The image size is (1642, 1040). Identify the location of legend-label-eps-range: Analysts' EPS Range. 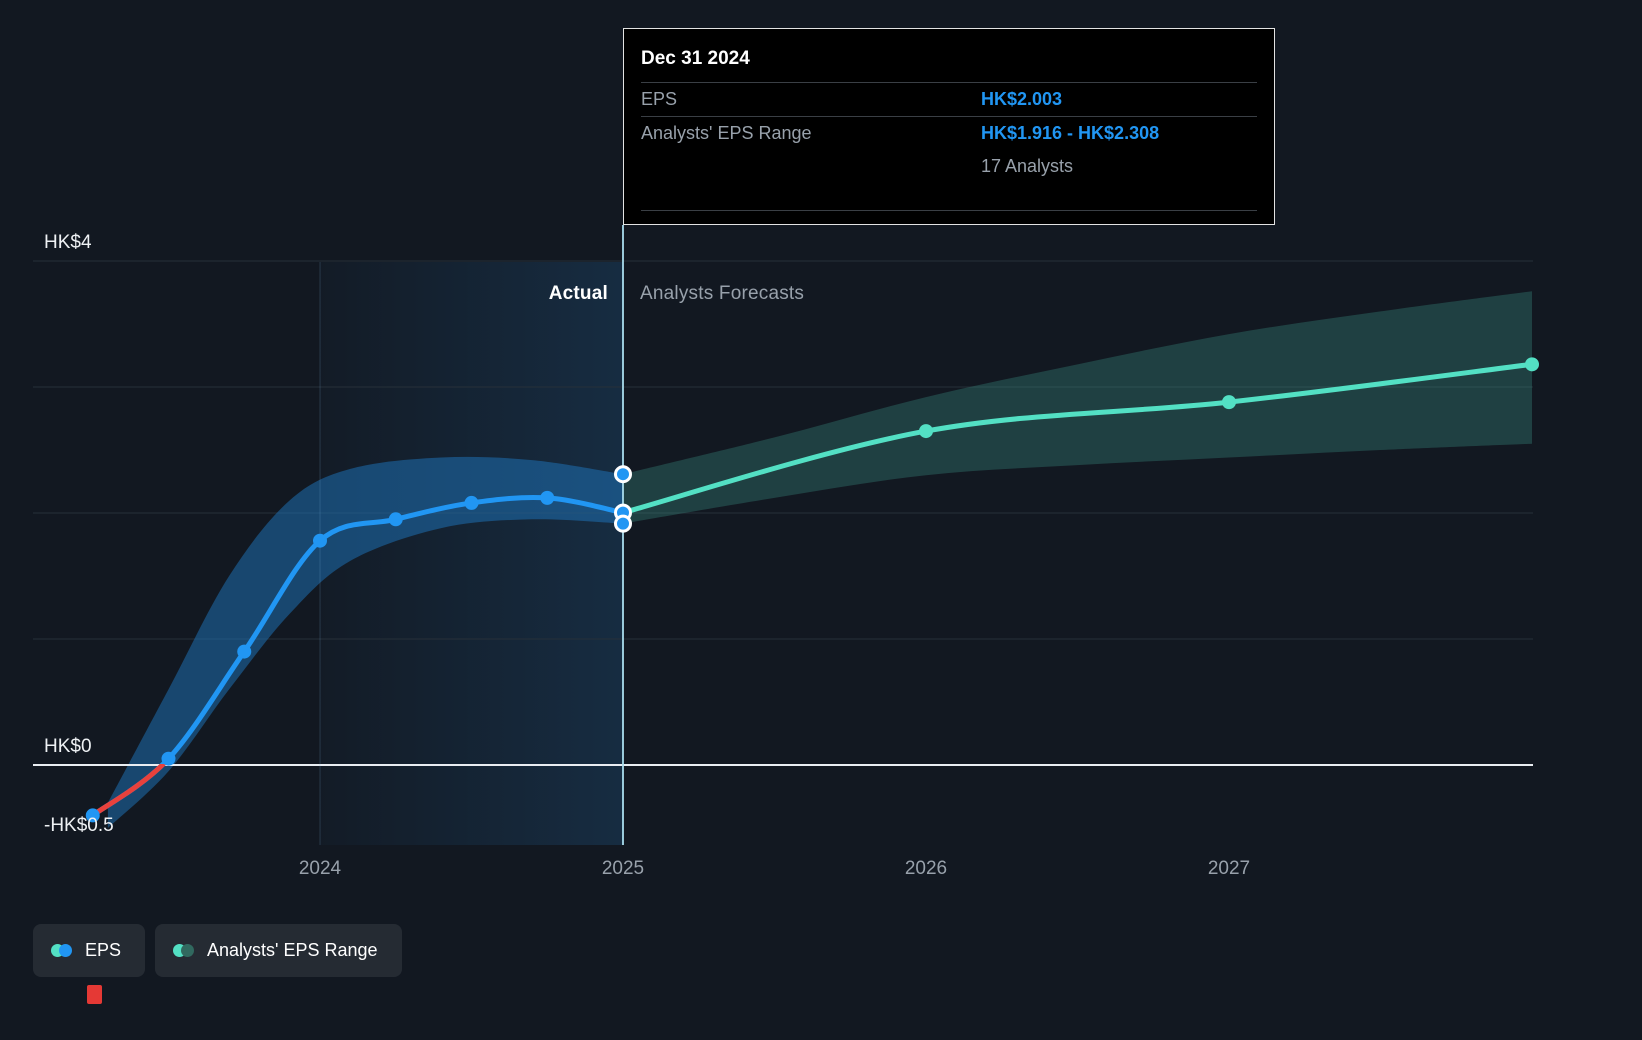
(292, 950).